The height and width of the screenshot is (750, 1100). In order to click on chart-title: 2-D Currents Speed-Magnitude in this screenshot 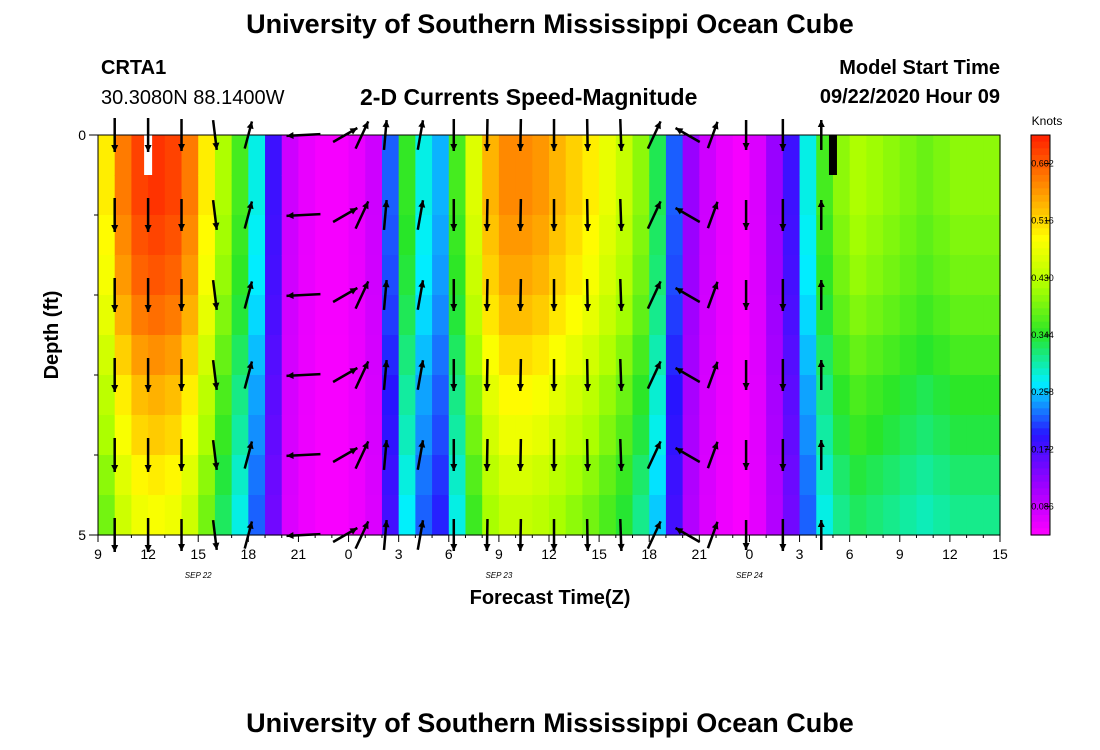, I will do `click(529, 97)`.